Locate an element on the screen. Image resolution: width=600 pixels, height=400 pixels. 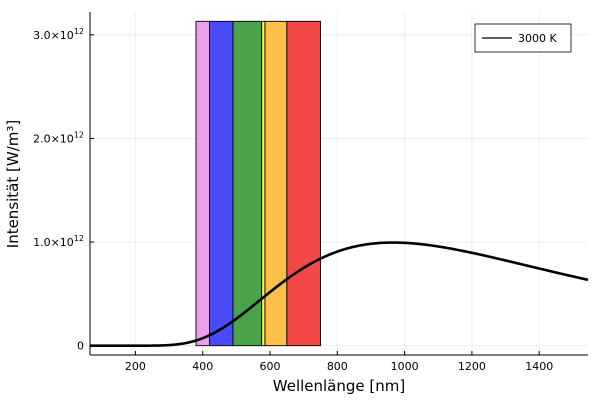
y-tick-label-0: 0 is located at coordinates (80, 346).